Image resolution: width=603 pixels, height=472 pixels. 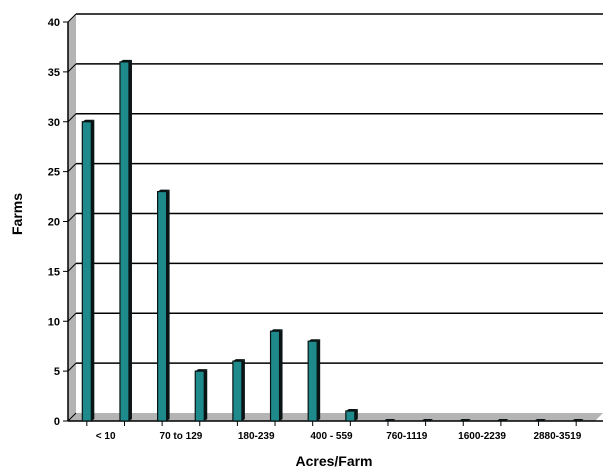 I want to click on y-tick-label: 15, so click(x=54, y=272).